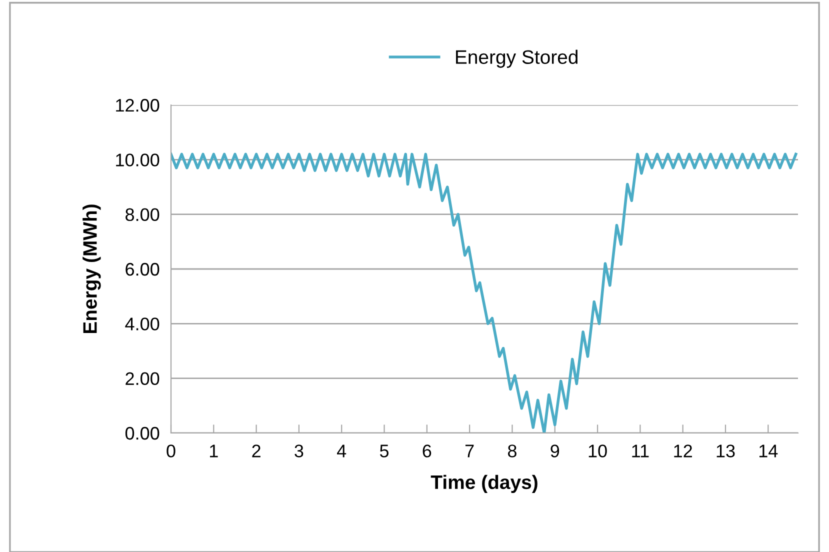 The height and width of the screenshot is (552, 829). What do you see at coordinates (138, 105) in the screenshot?
I see `y-tick-label: 12.00` at bounding box center [138, 105].